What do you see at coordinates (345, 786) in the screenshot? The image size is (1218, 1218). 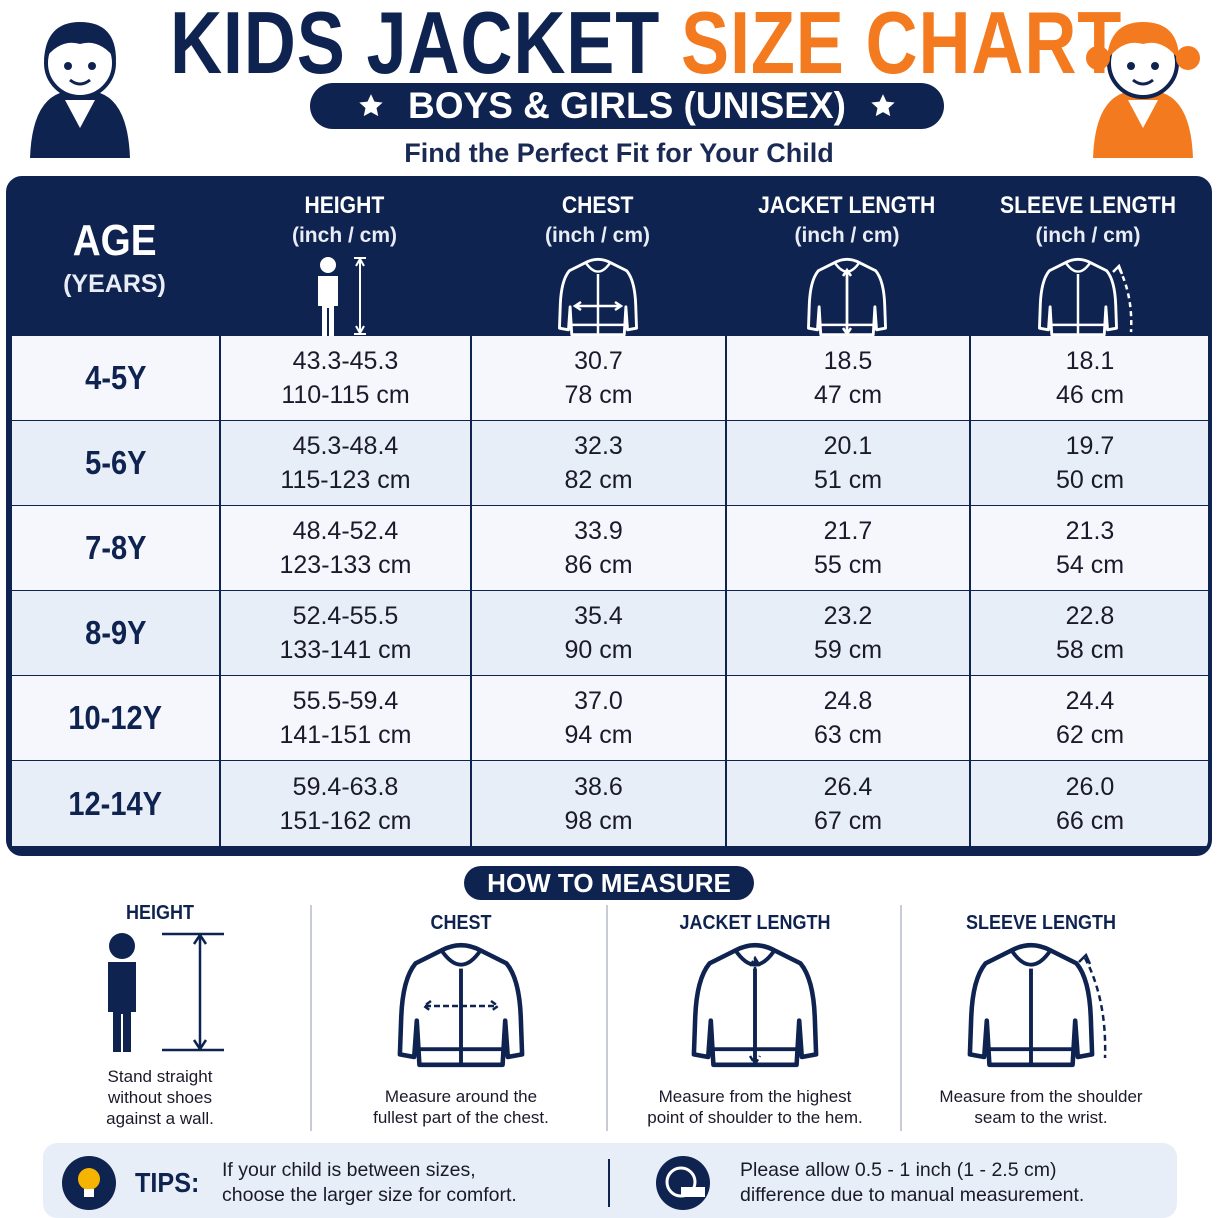 I see `inch-value: 59.4-63.8` at bounding box center [345, 786].